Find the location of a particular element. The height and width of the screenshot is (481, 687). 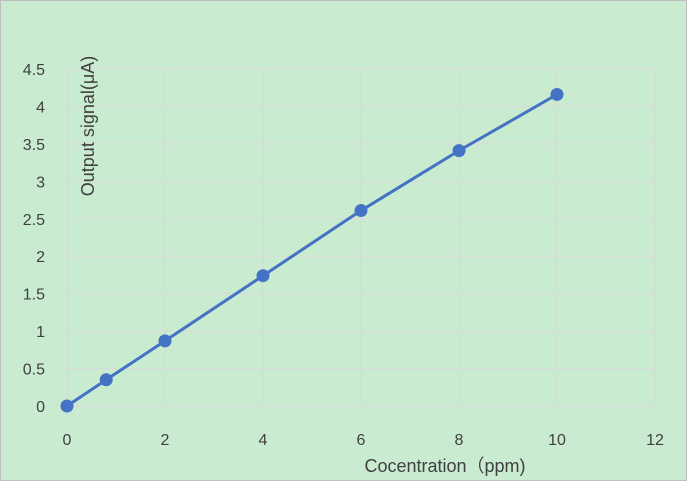

y-tick-label: 4.5 is located at coordinates (34, 70).